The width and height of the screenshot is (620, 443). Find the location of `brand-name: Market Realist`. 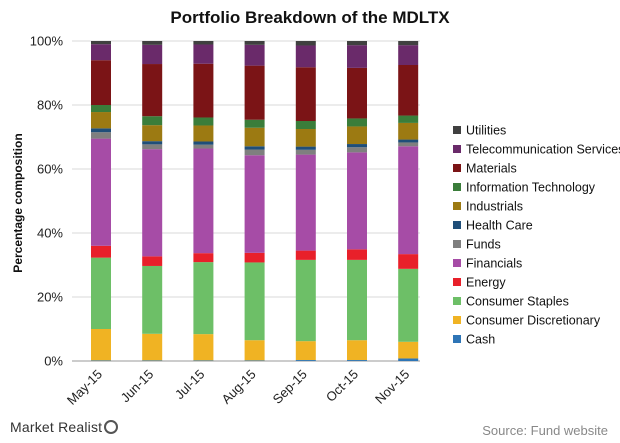

brand-name: Market Realist is located at coordinates (56, 427).